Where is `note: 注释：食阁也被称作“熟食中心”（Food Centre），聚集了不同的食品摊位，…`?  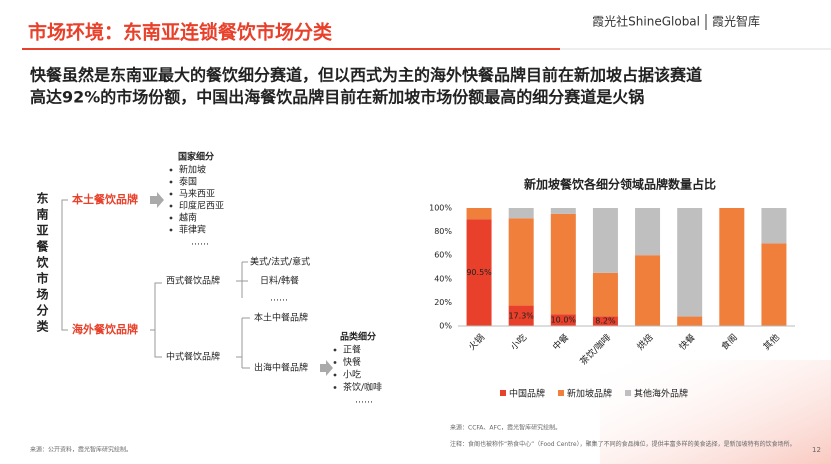 note: 注释：食阁也被称作“熟食中心”（Food Centre），聚集了不同的食品摊位，… is located at coordinates (623, 444).